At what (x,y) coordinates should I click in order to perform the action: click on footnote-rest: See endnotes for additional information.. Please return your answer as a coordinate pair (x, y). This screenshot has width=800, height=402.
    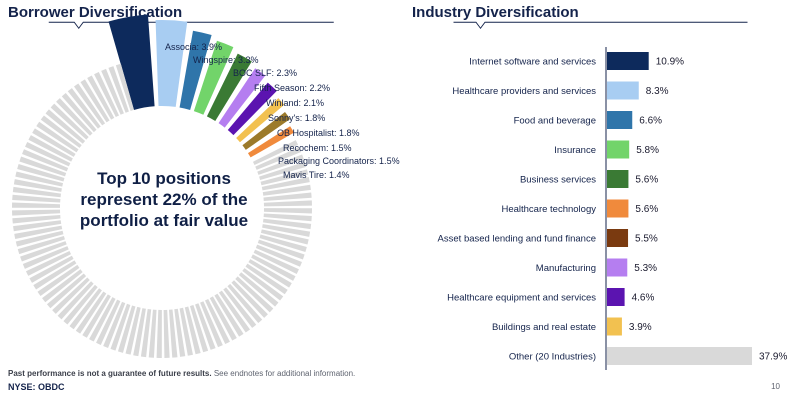
    Looking at the image, I should click on (283, 373).